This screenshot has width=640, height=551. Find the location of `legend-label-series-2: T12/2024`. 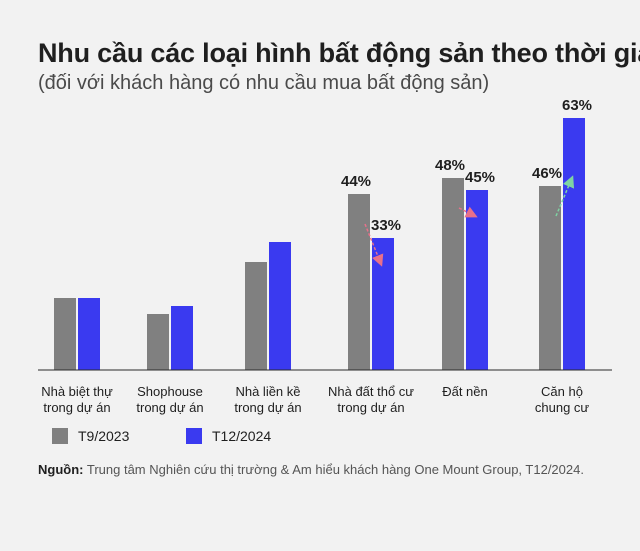

legend-label-series-2: T12/2024 is located at coordinates (242, 436).